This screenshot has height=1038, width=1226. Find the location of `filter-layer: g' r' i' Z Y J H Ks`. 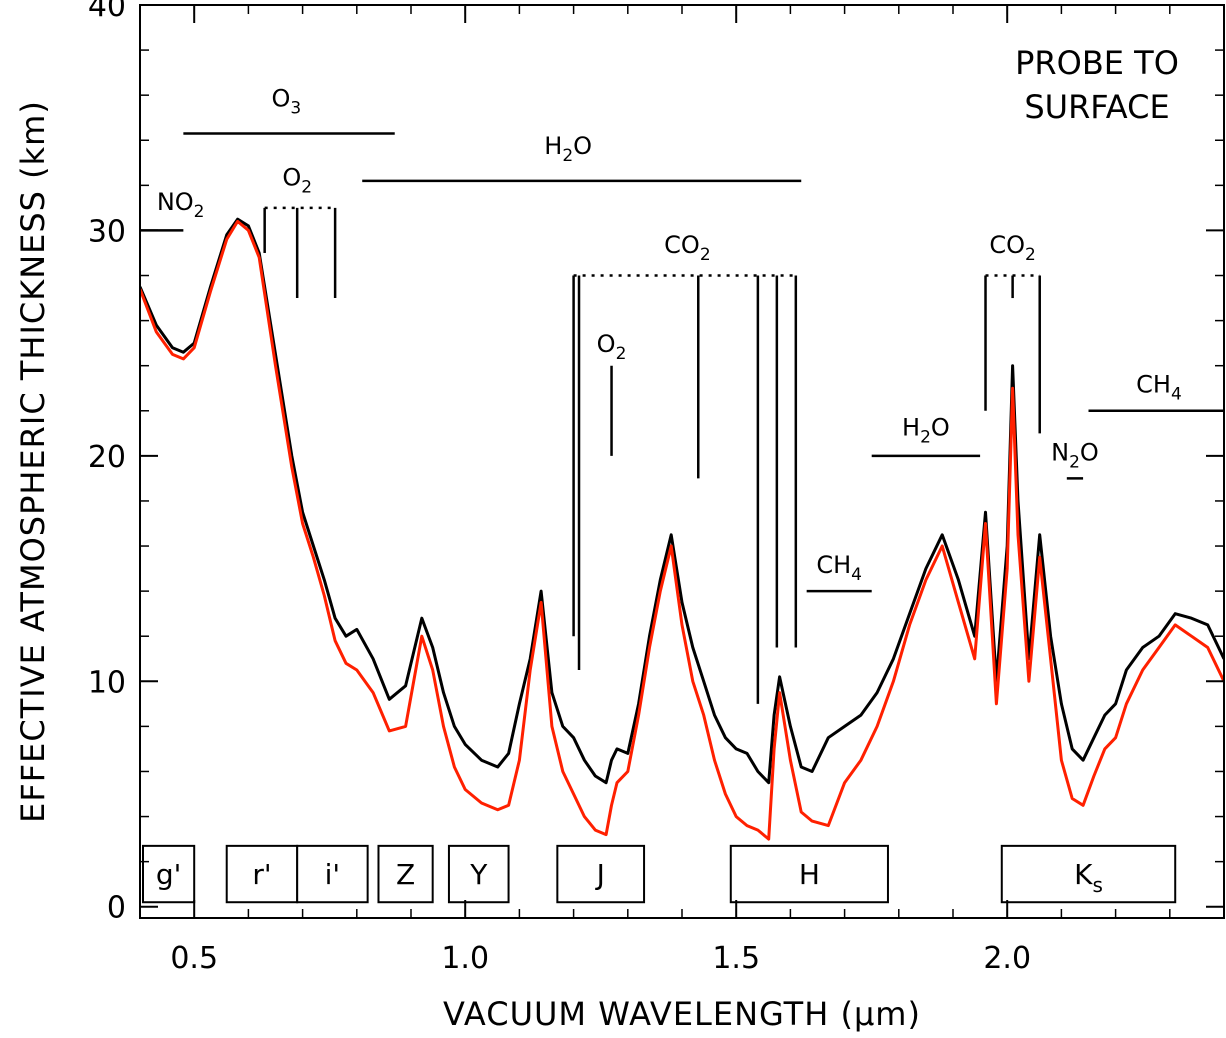

filter-layer: g' r' i' Z Y J H Ks is located at coordinates (659, 874).